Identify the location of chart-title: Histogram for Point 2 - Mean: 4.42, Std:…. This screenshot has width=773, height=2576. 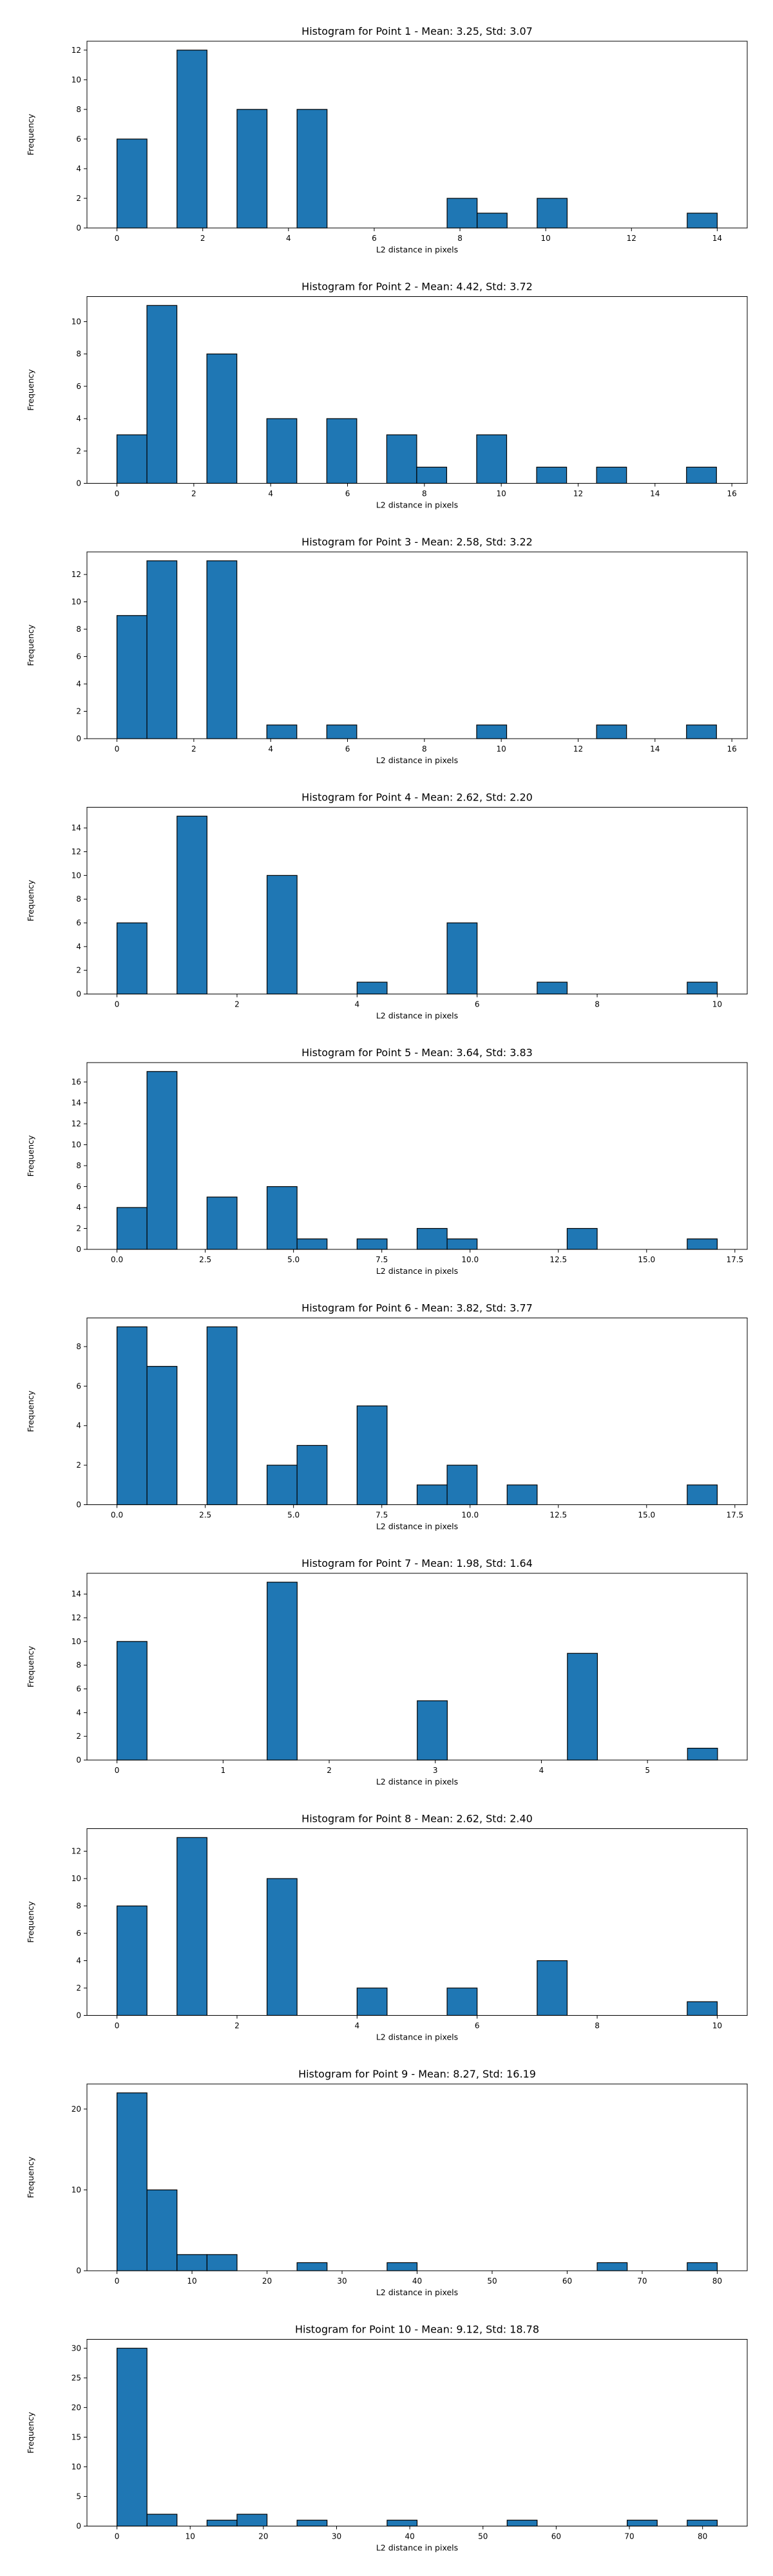
(417, 287).